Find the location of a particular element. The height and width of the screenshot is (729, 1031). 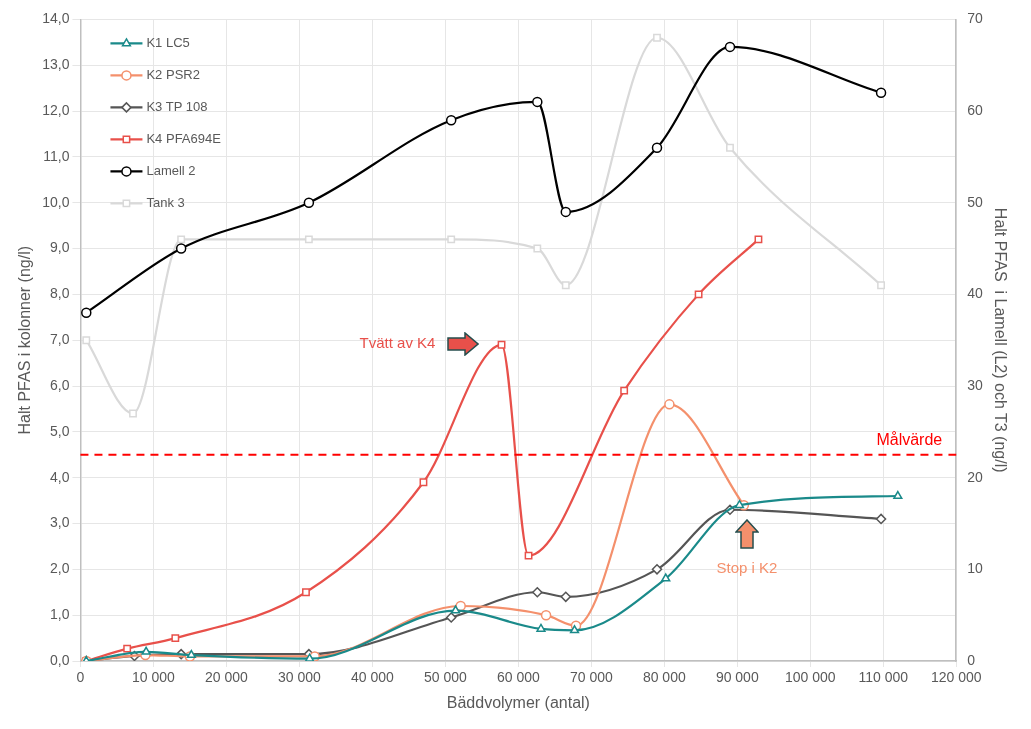

x-axis-title: Bäddvolymer (antal) is located at coordinates (518, 702).